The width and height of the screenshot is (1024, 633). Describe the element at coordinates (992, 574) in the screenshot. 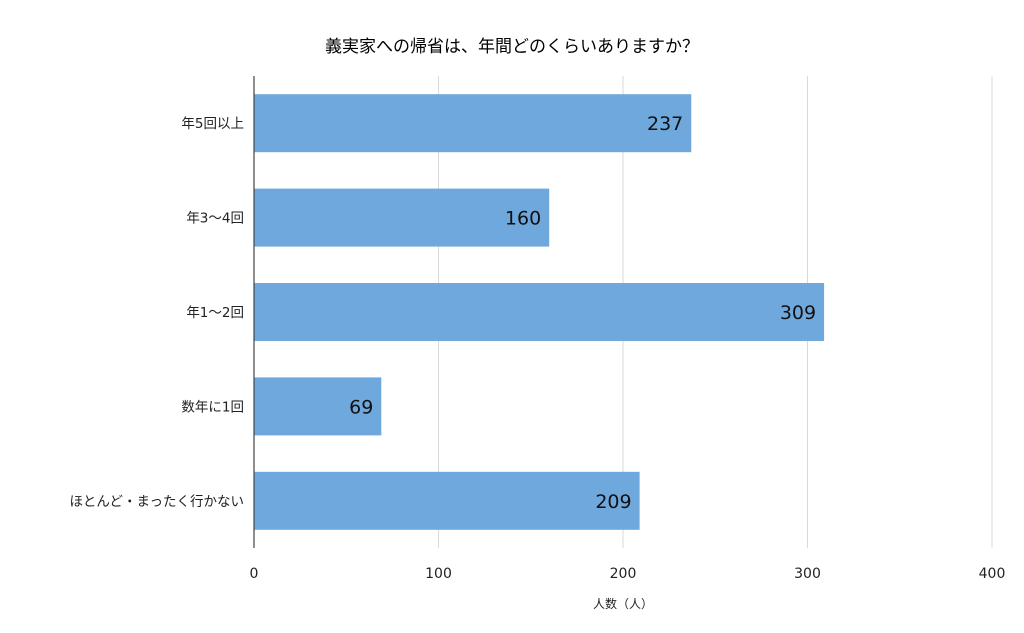

I see `x-tick-label: 400` at that location.